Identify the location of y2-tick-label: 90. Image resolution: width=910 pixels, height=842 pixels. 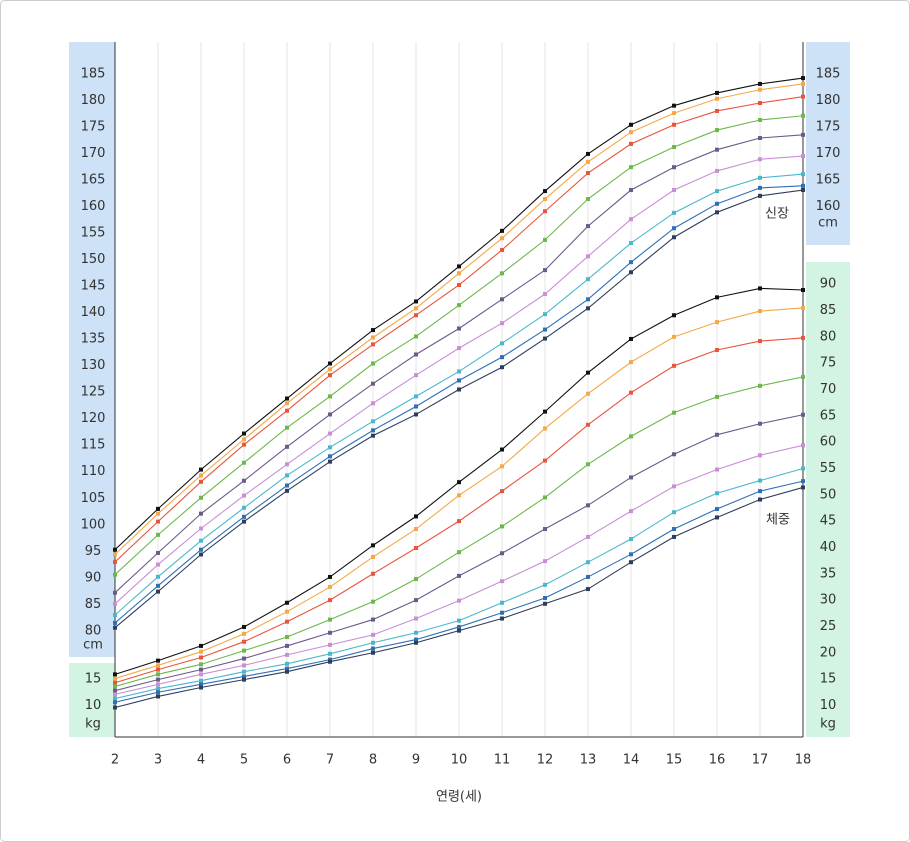
(828, 284).